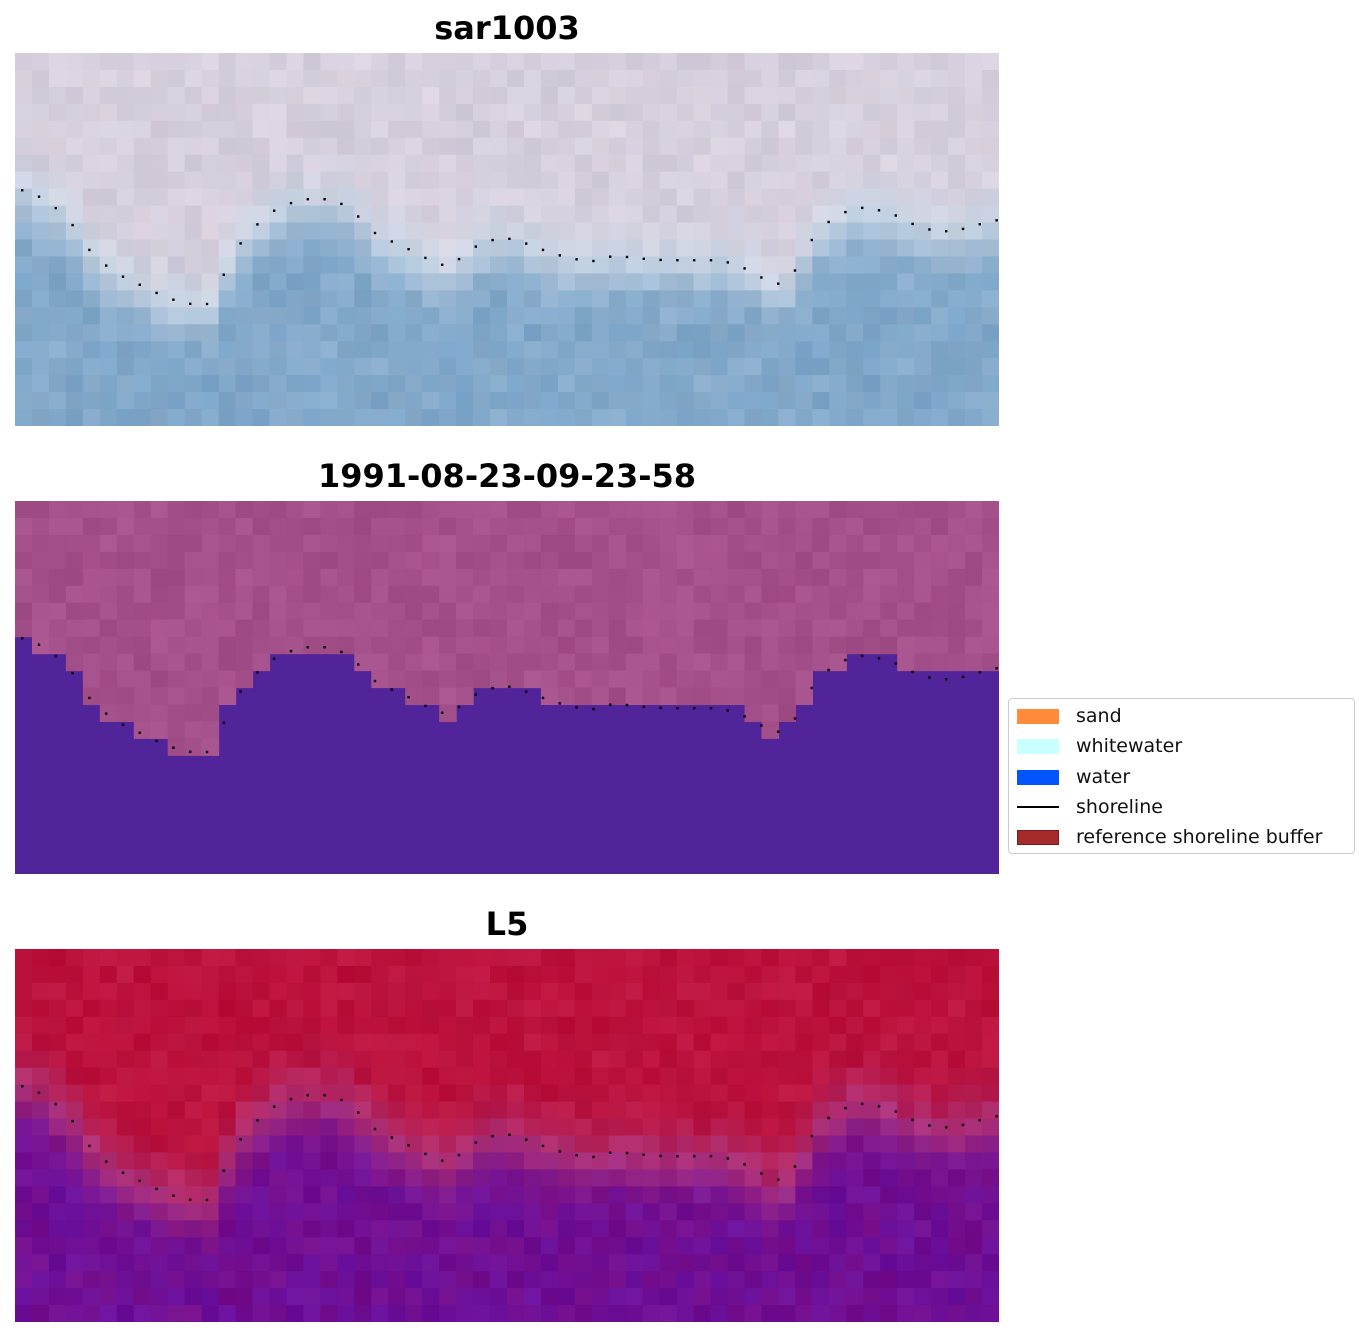 This screenshot has height=1337, width=1370. What do you see at coordinates (1119, 807) in the screenshot?
I see `legend-label-shoreline: shoreline` at bounding box center [1119, 807].